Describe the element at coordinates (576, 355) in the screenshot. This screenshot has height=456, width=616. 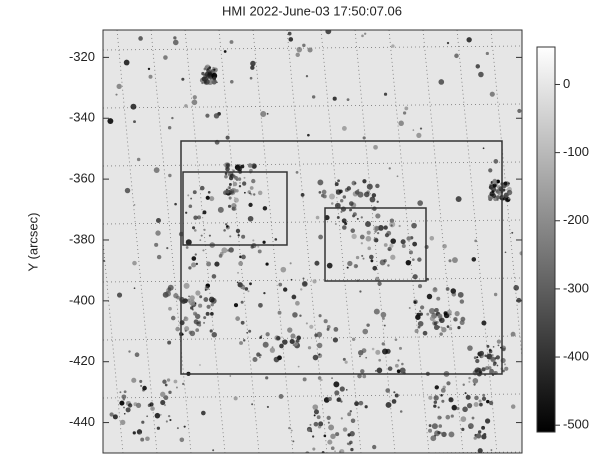
I see `colorbar-tick-label: -400` at that location.